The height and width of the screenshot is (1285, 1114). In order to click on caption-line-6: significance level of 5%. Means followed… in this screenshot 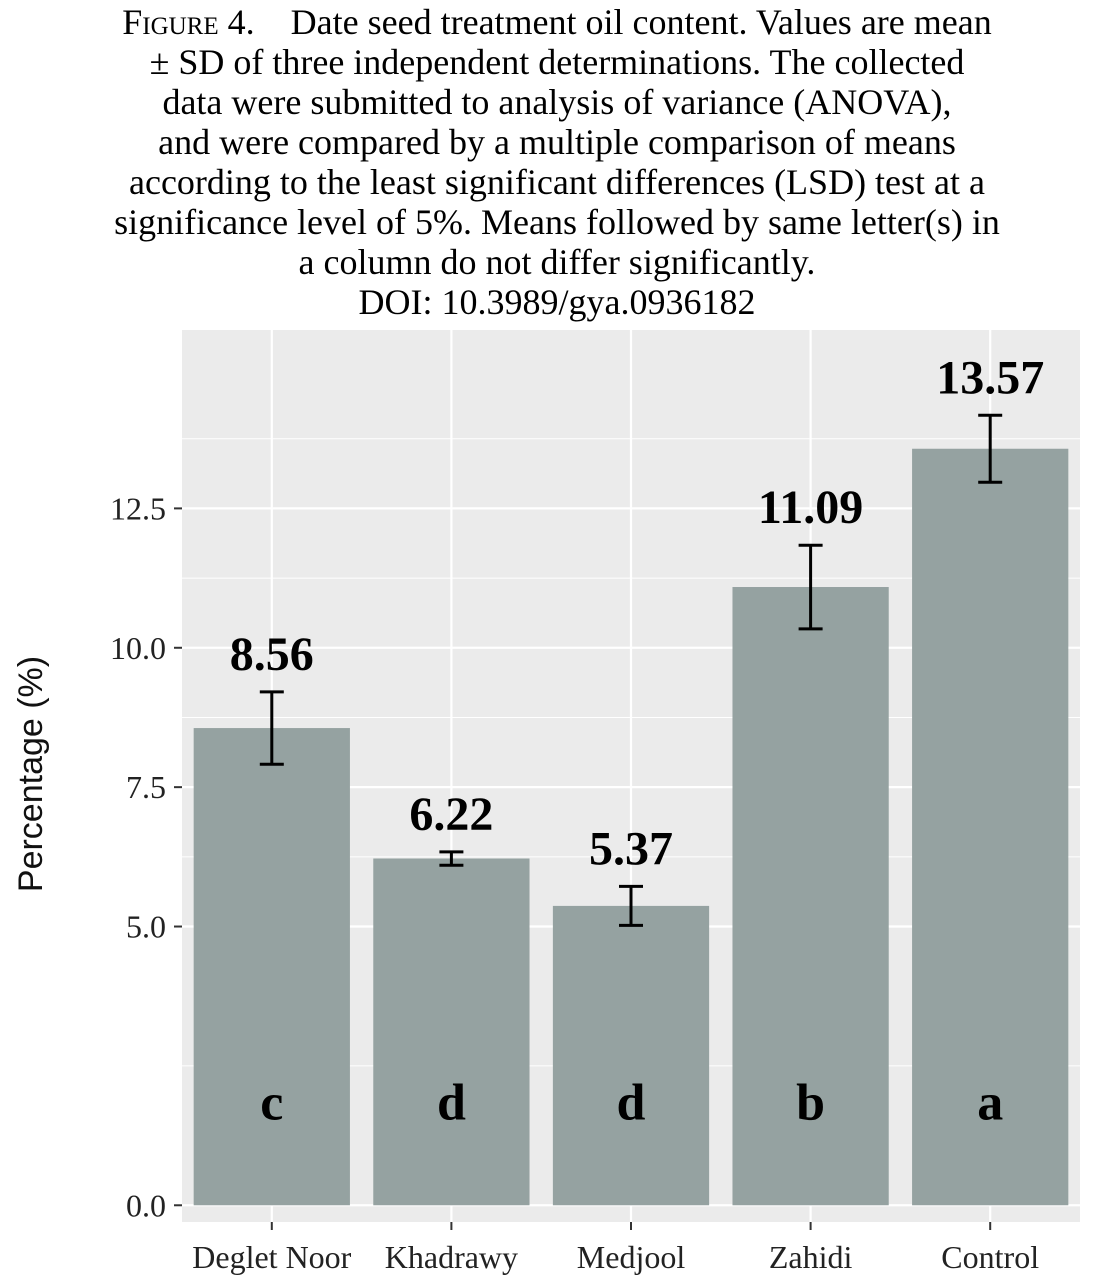, I will do `click(557, 222)`.